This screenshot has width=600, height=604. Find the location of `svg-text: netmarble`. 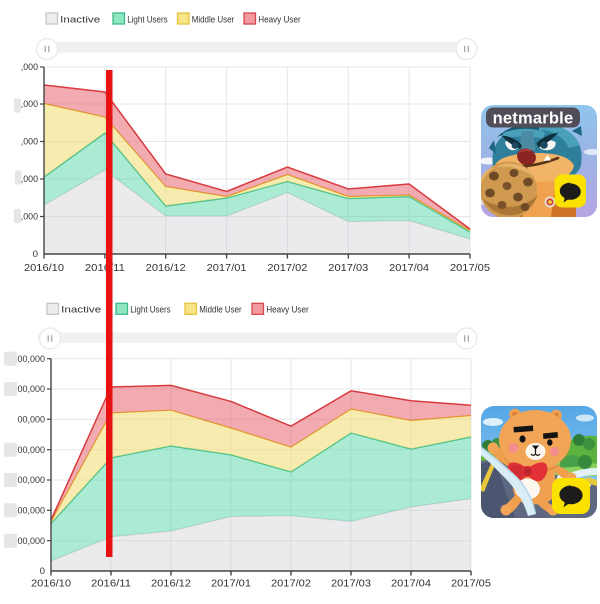

svg-text: netmarble is located at coordinates (533, 119).